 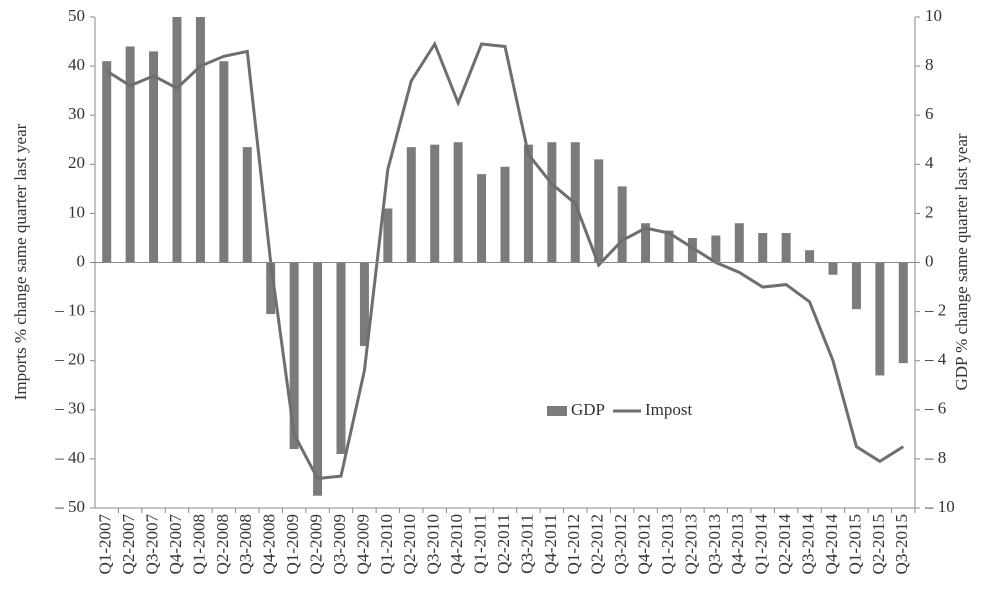 What do you see at coordinates (831, 544) in the screenshot?
I see `x-tick-label: Q4-2014` at bounding box center [831, 544].